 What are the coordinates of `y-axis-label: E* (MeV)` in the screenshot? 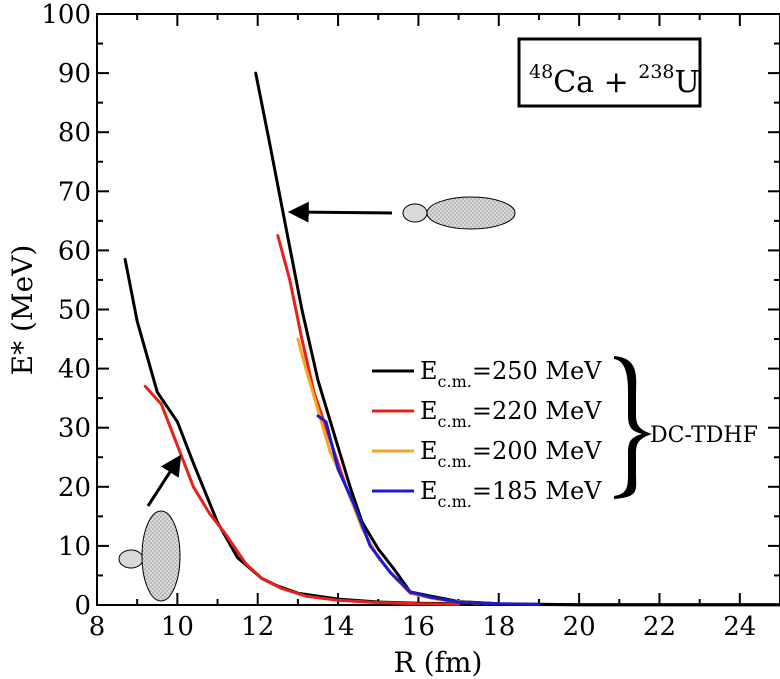 It's located at (22, 310).